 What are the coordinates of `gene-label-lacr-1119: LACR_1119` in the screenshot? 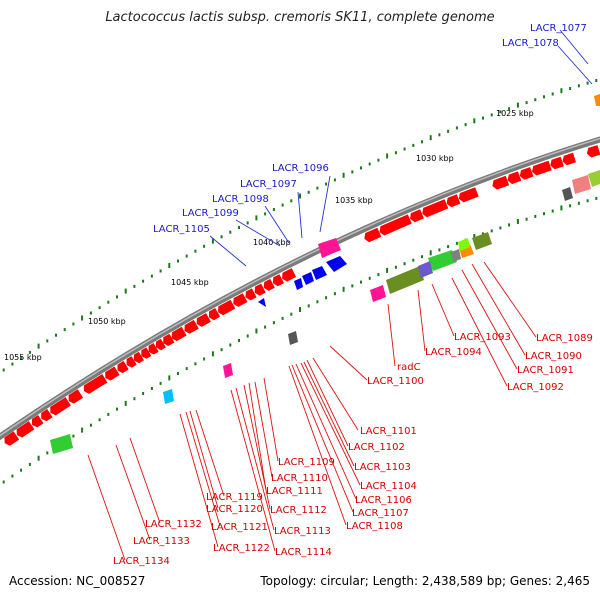 It's located at (234, 497).